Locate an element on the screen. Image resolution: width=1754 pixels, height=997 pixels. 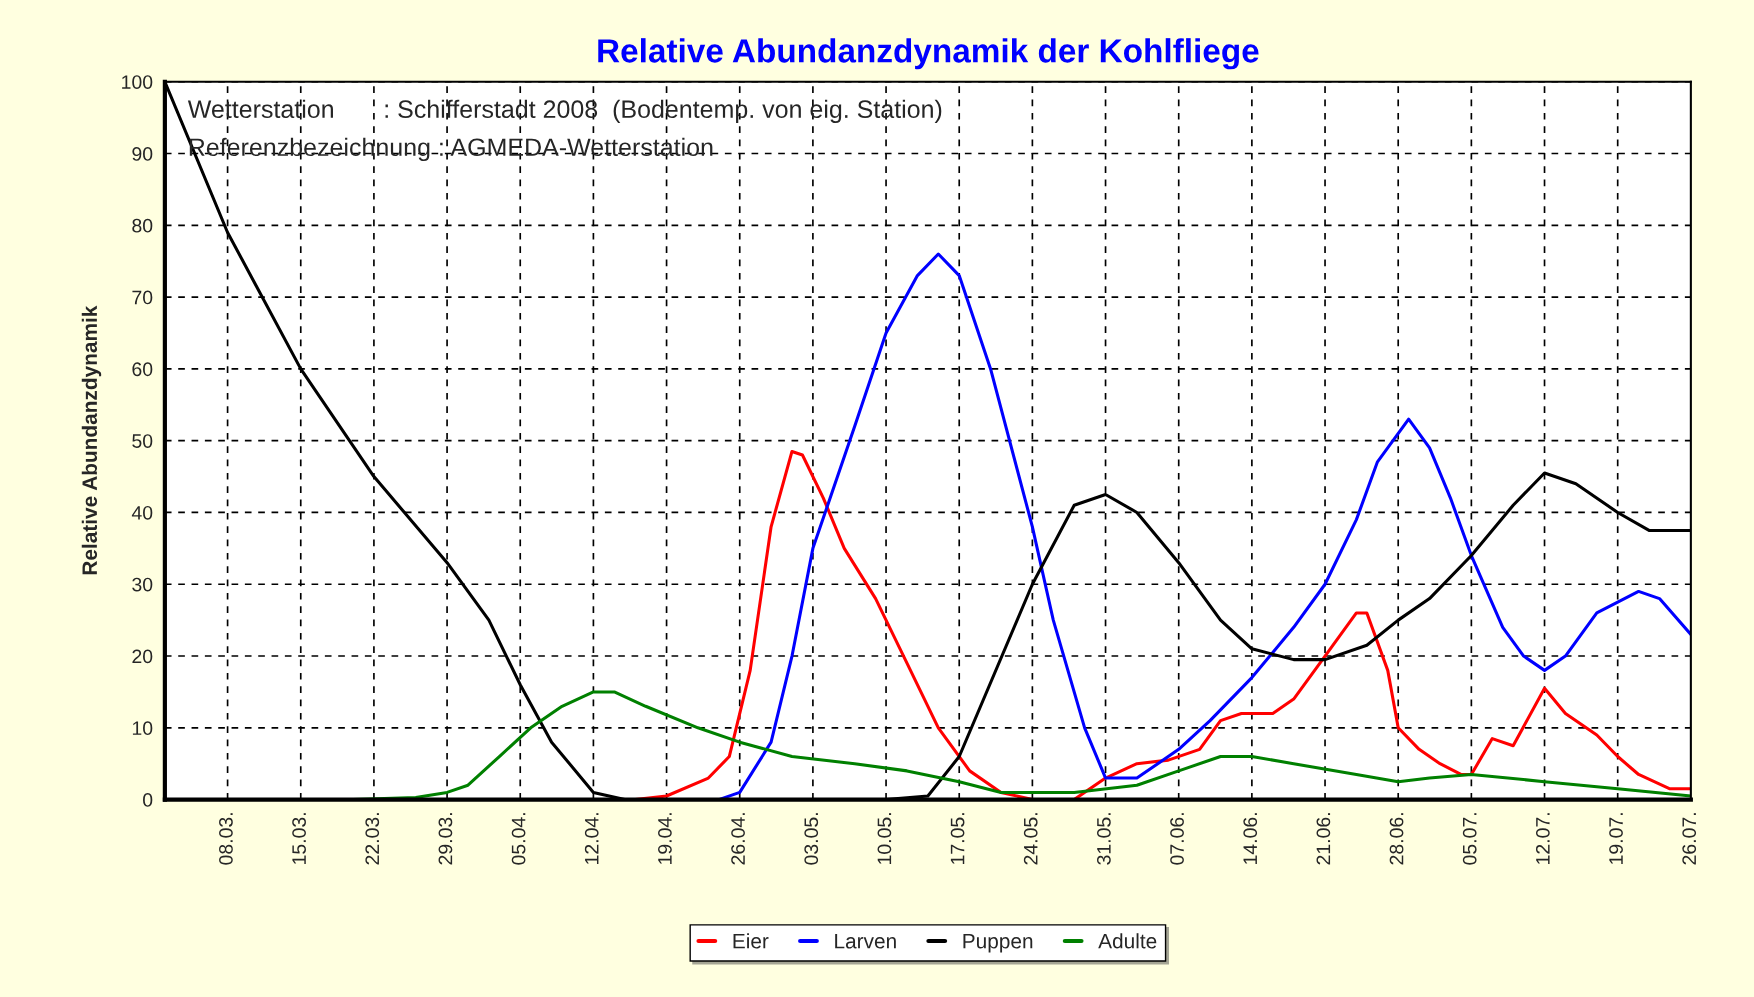
legend-label: Adulte is located at coordinates (1127, 941).